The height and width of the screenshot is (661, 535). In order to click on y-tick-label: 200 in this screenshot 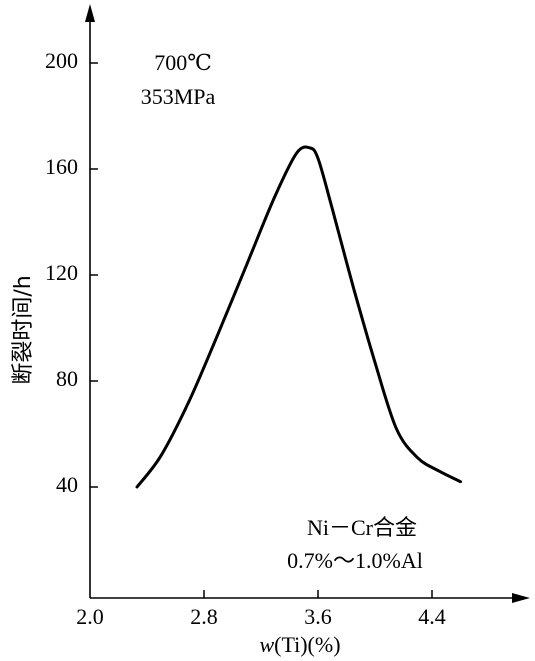, I will do `click(61, 60)`.